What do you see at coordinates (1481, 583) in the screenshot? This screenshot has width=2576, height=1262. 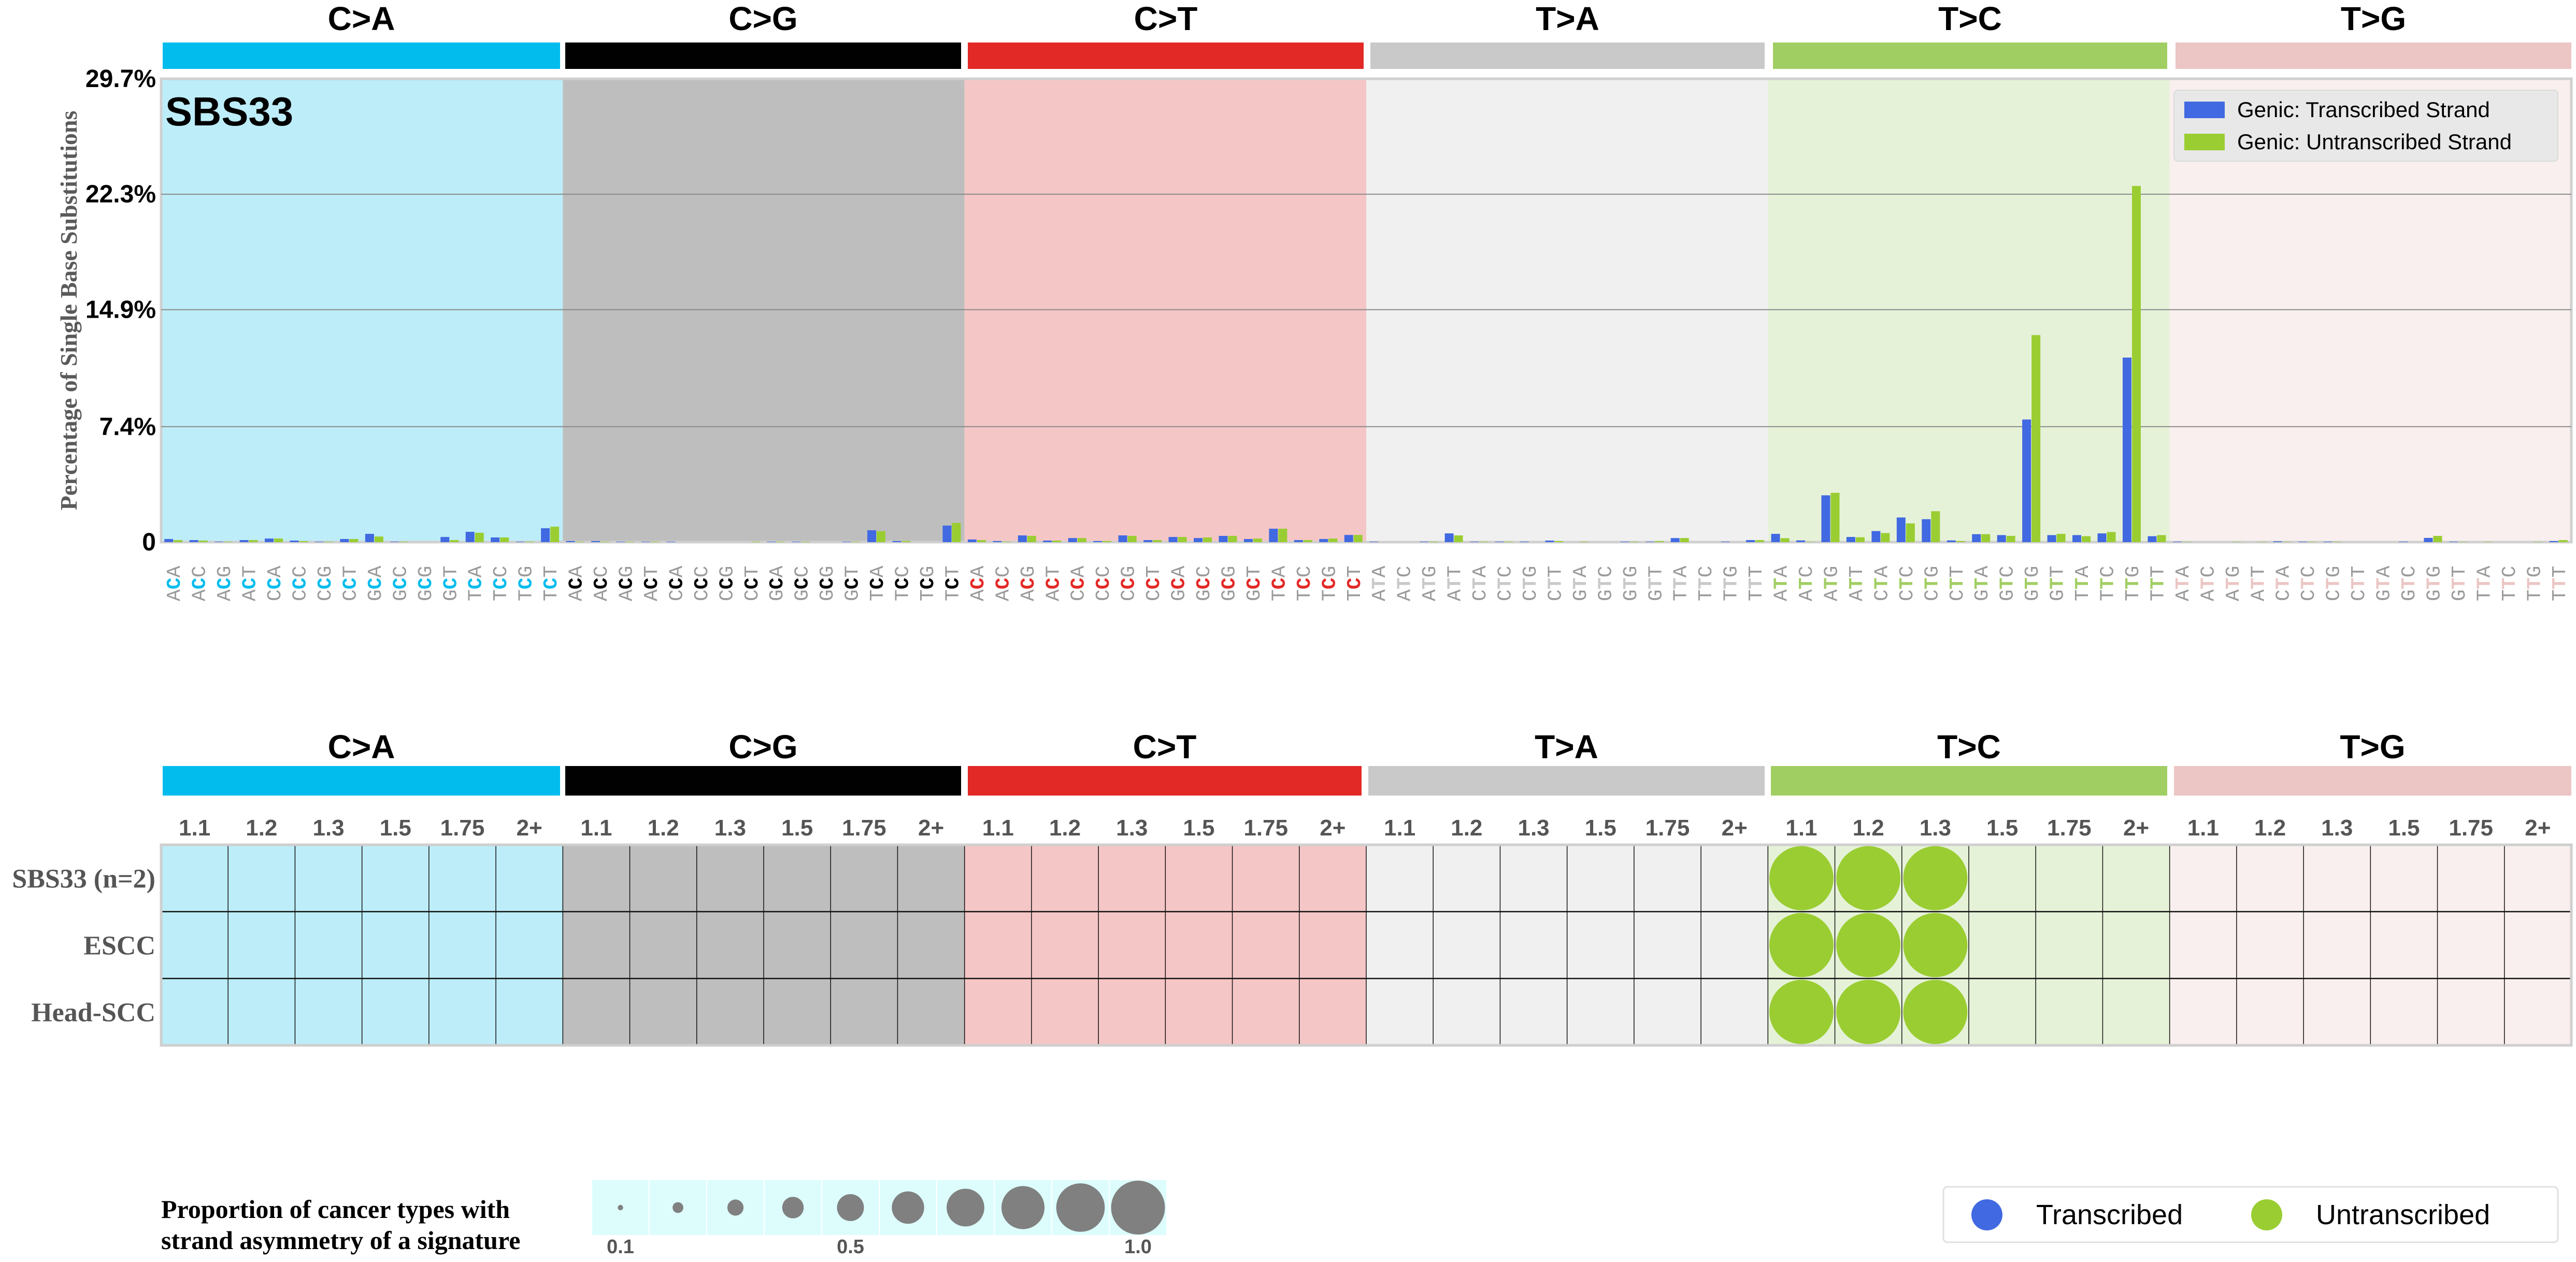 I see `x-tick-label: CTA` at bounding box center [1481, 583].